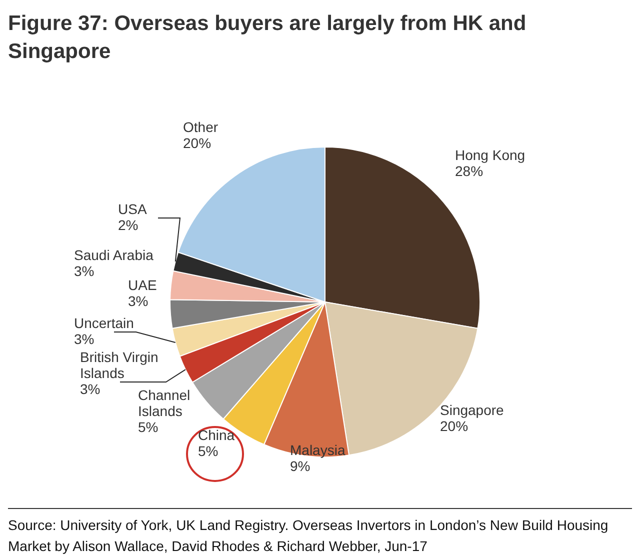  What do you see at coordinates (309, 536) in the screenshot?
I see `source-note: Source: University of York, UK Land Registry. Overseas Invertors in London’s New Build Housing Market by Alison Wallace, David Rhodes & Richard Webber, Jun-17` at bounding box center [309, 536].